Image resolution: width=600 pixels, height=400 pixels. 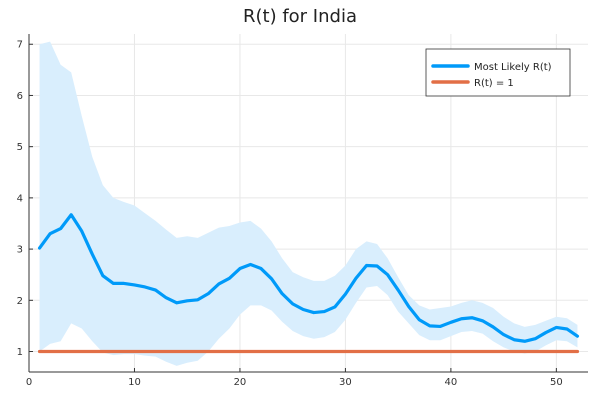 What do you see at coordinates (494, 83) in the screenshot?
I see `legend-label-r-equals-one: R(t) = 1` at bounding box center [494, 83].